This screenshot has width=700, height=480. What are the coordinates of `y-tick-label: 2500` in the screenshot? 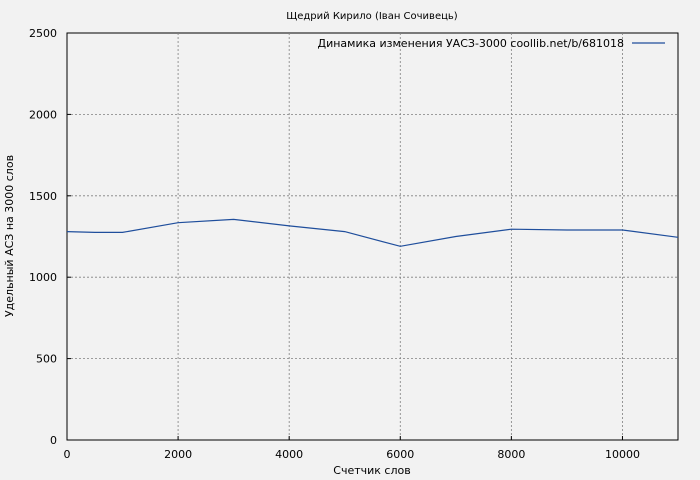 It's located at (43, 33).